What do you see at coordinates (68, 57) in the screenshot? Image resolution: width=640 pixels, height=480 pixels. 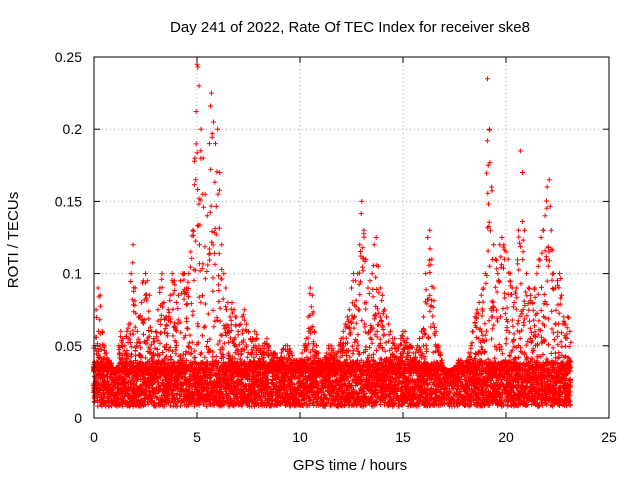 I see `y-tick-label: 0.25` at bounding box center [68, 57].